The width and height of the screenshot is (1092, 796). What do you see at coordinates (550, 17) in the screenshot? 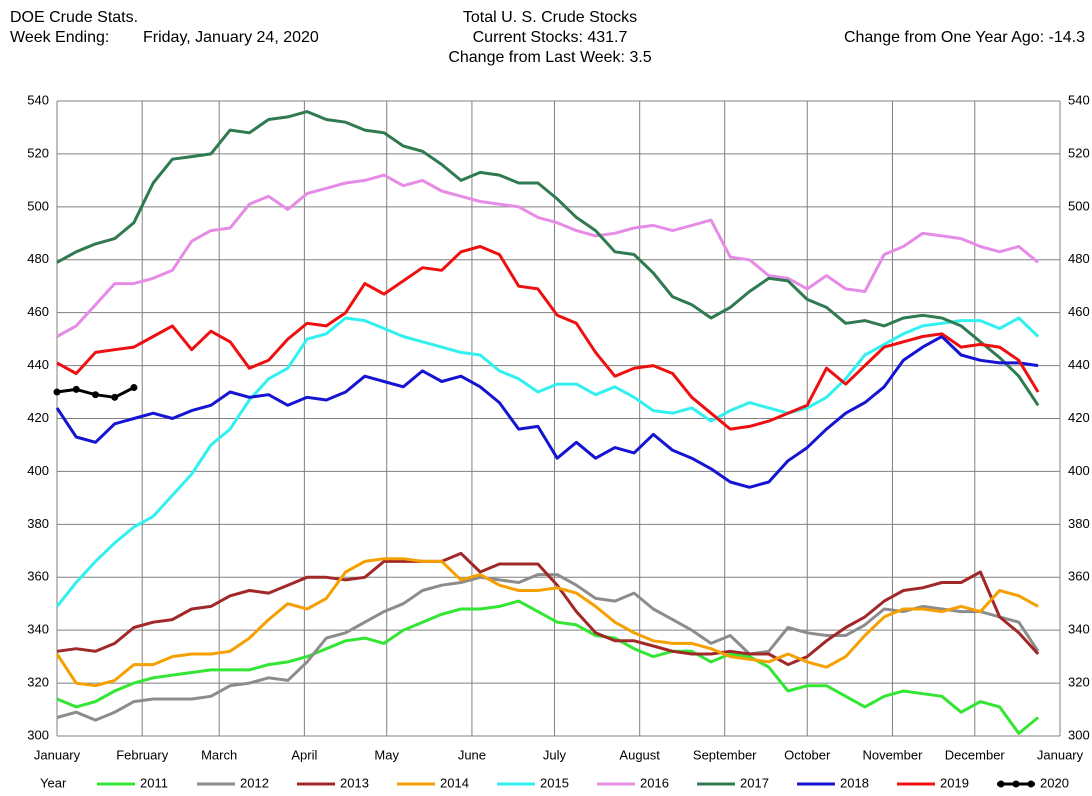
I see `chart-title: Total U. S. Crude Stocks` at bounding box center [550, 17].